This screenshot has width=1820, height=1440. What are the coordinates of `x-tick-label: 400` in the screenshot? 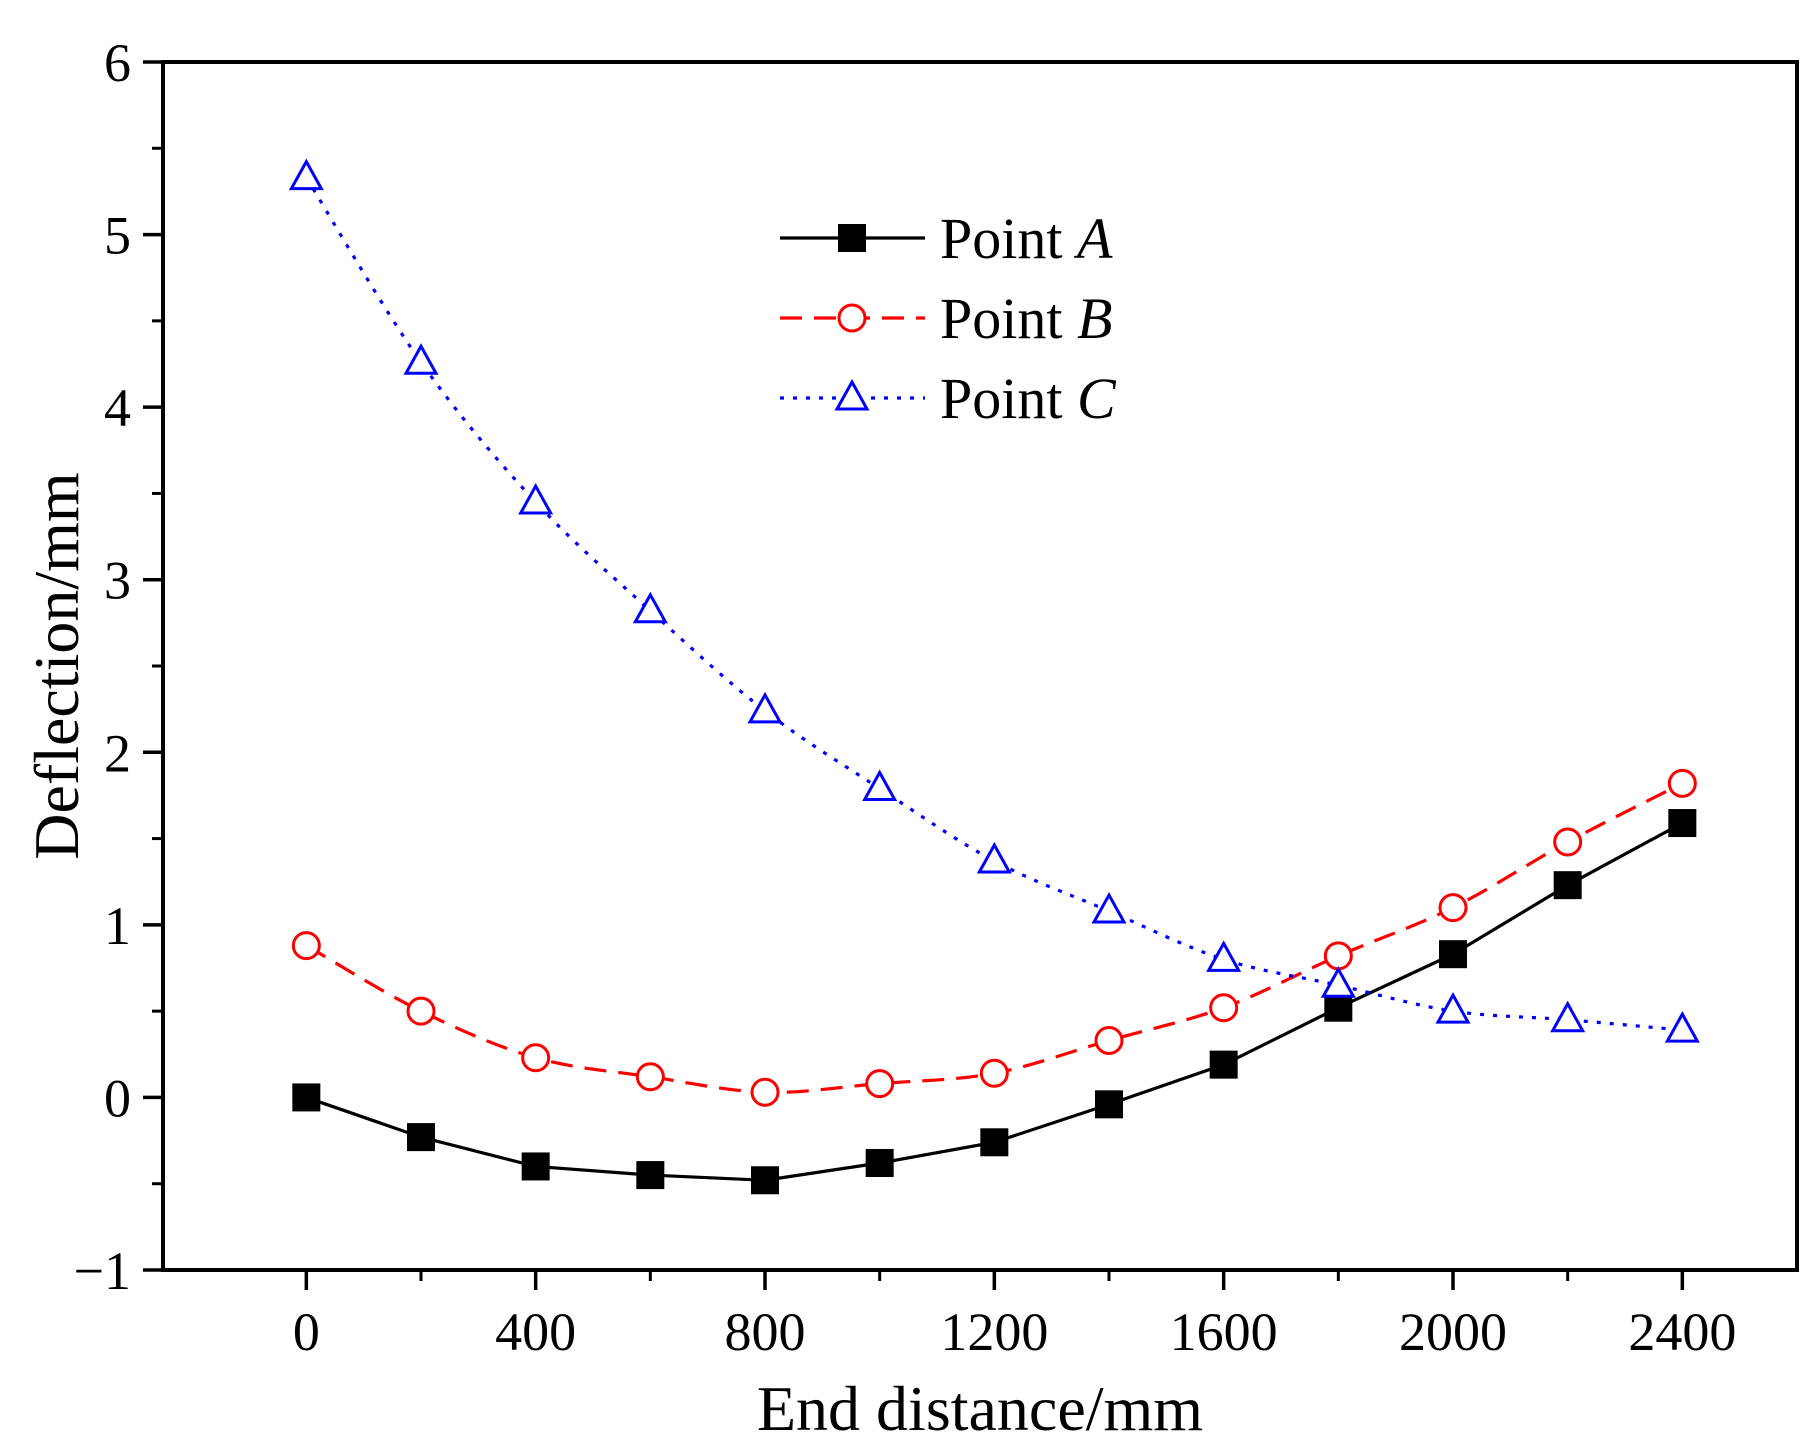 It's located at (535, 1332).